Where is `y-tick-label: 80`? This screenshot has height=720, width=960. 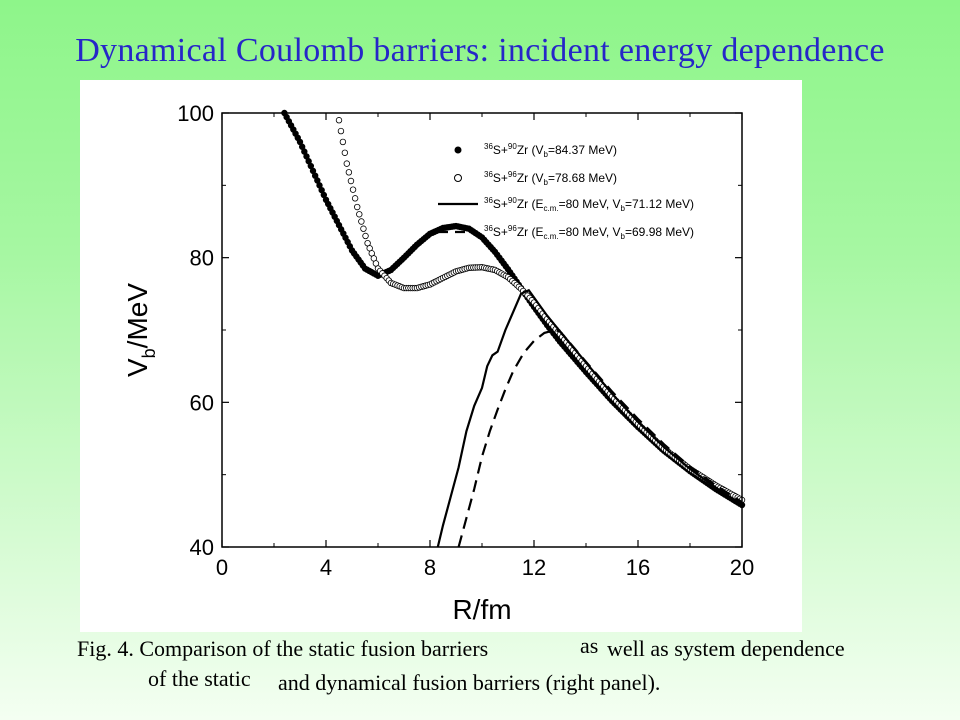
y-tick-label: 80 is located at coordinates (202, 258).